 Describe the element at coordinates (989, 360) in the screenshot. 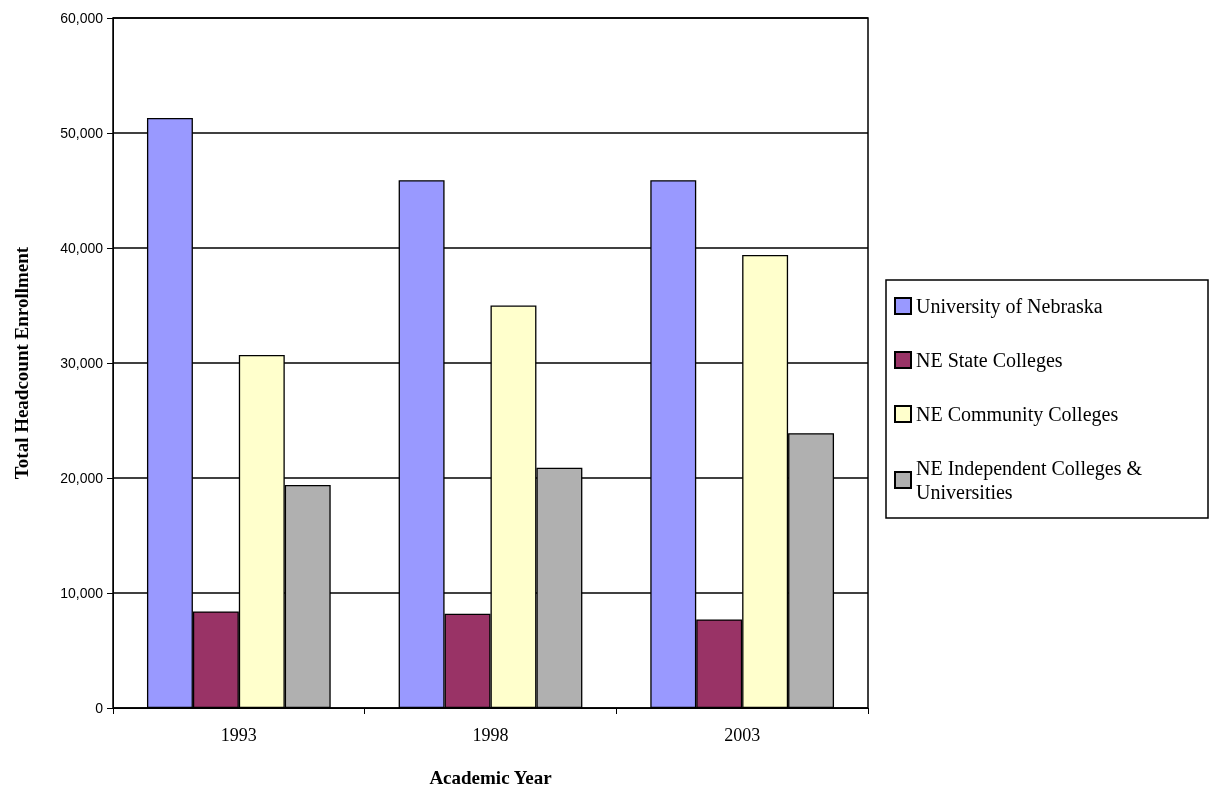

I see `legend-label: NE State Colleges` at that location.